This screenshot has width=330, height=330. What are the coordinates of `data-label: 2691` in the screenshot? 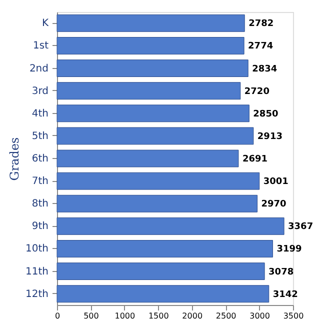 It's located at (255, 159).